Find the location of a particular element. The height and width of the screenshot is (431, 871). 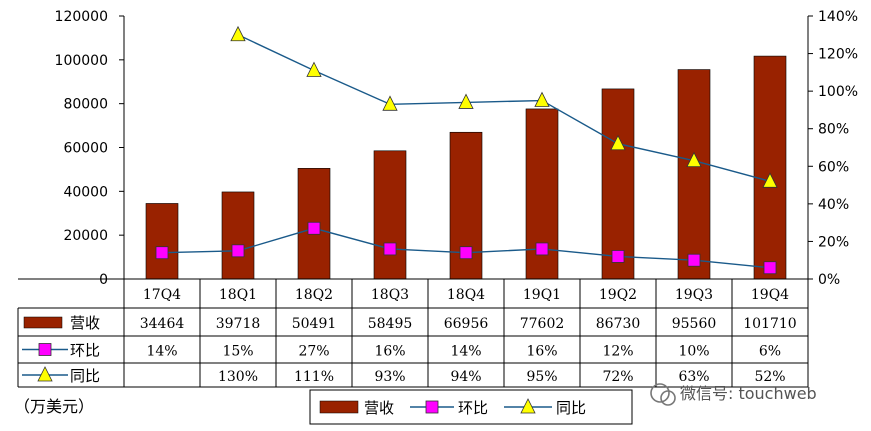

legend-label-revenue: 营收 is located at coordinates (379, 408).